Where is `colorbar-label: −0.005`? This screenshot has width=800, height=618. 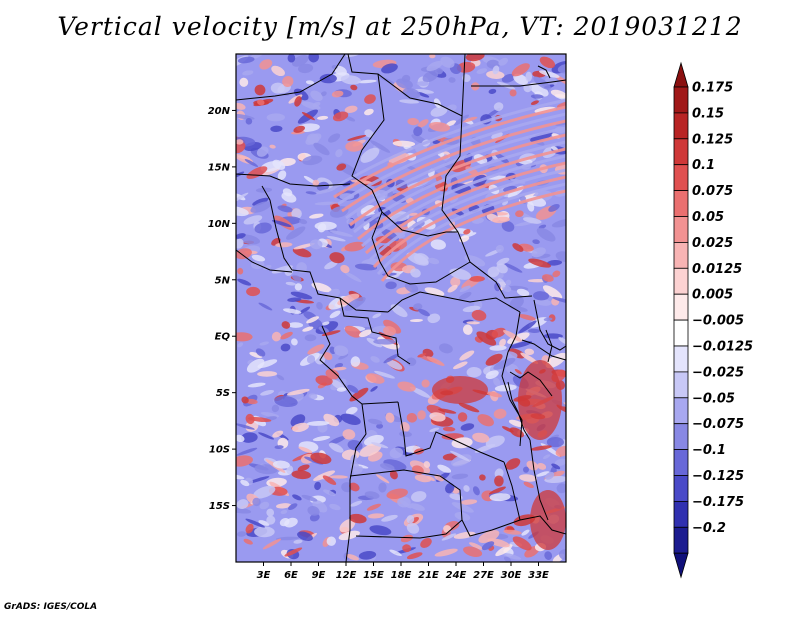 colorbar-label: −0.005 is located at coordinates (718, 321).